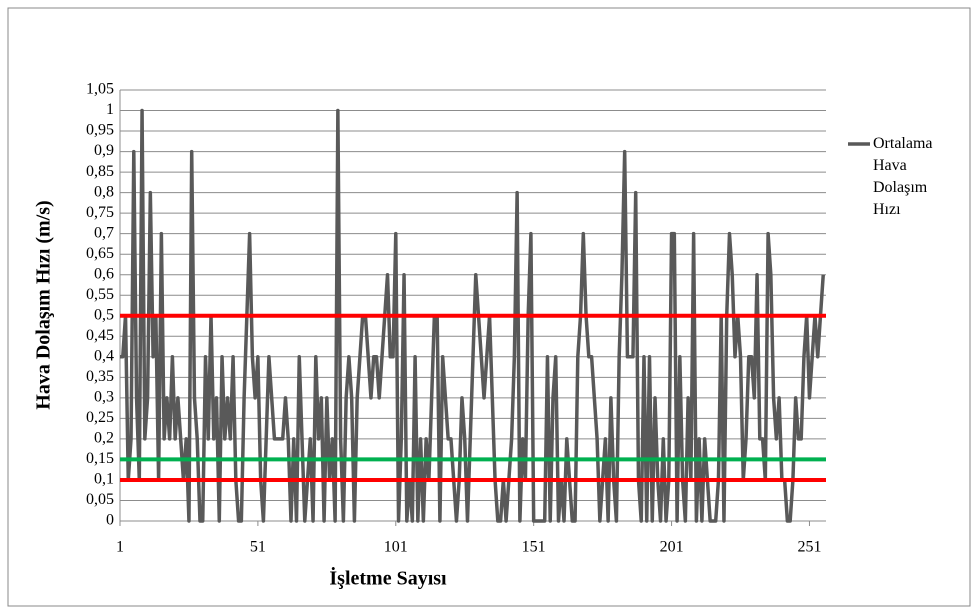 This screenshot has height=610, width=979. What do you see at coordinates (809, 547) in the screenshot?
I see `x-tick-label: 251` at bounding box center [809, 547].